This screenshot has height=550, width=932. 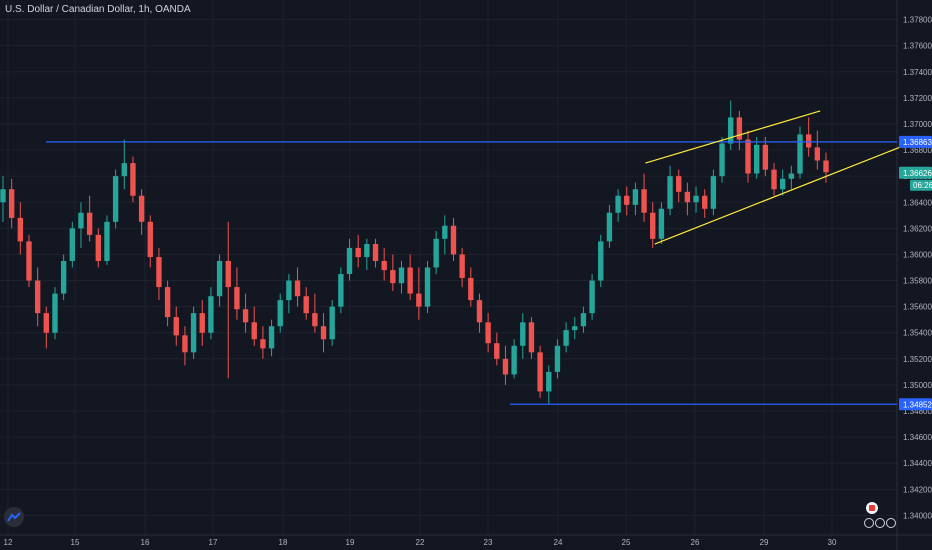 I want to click on last-price-tag, so click(x=915, y=172).